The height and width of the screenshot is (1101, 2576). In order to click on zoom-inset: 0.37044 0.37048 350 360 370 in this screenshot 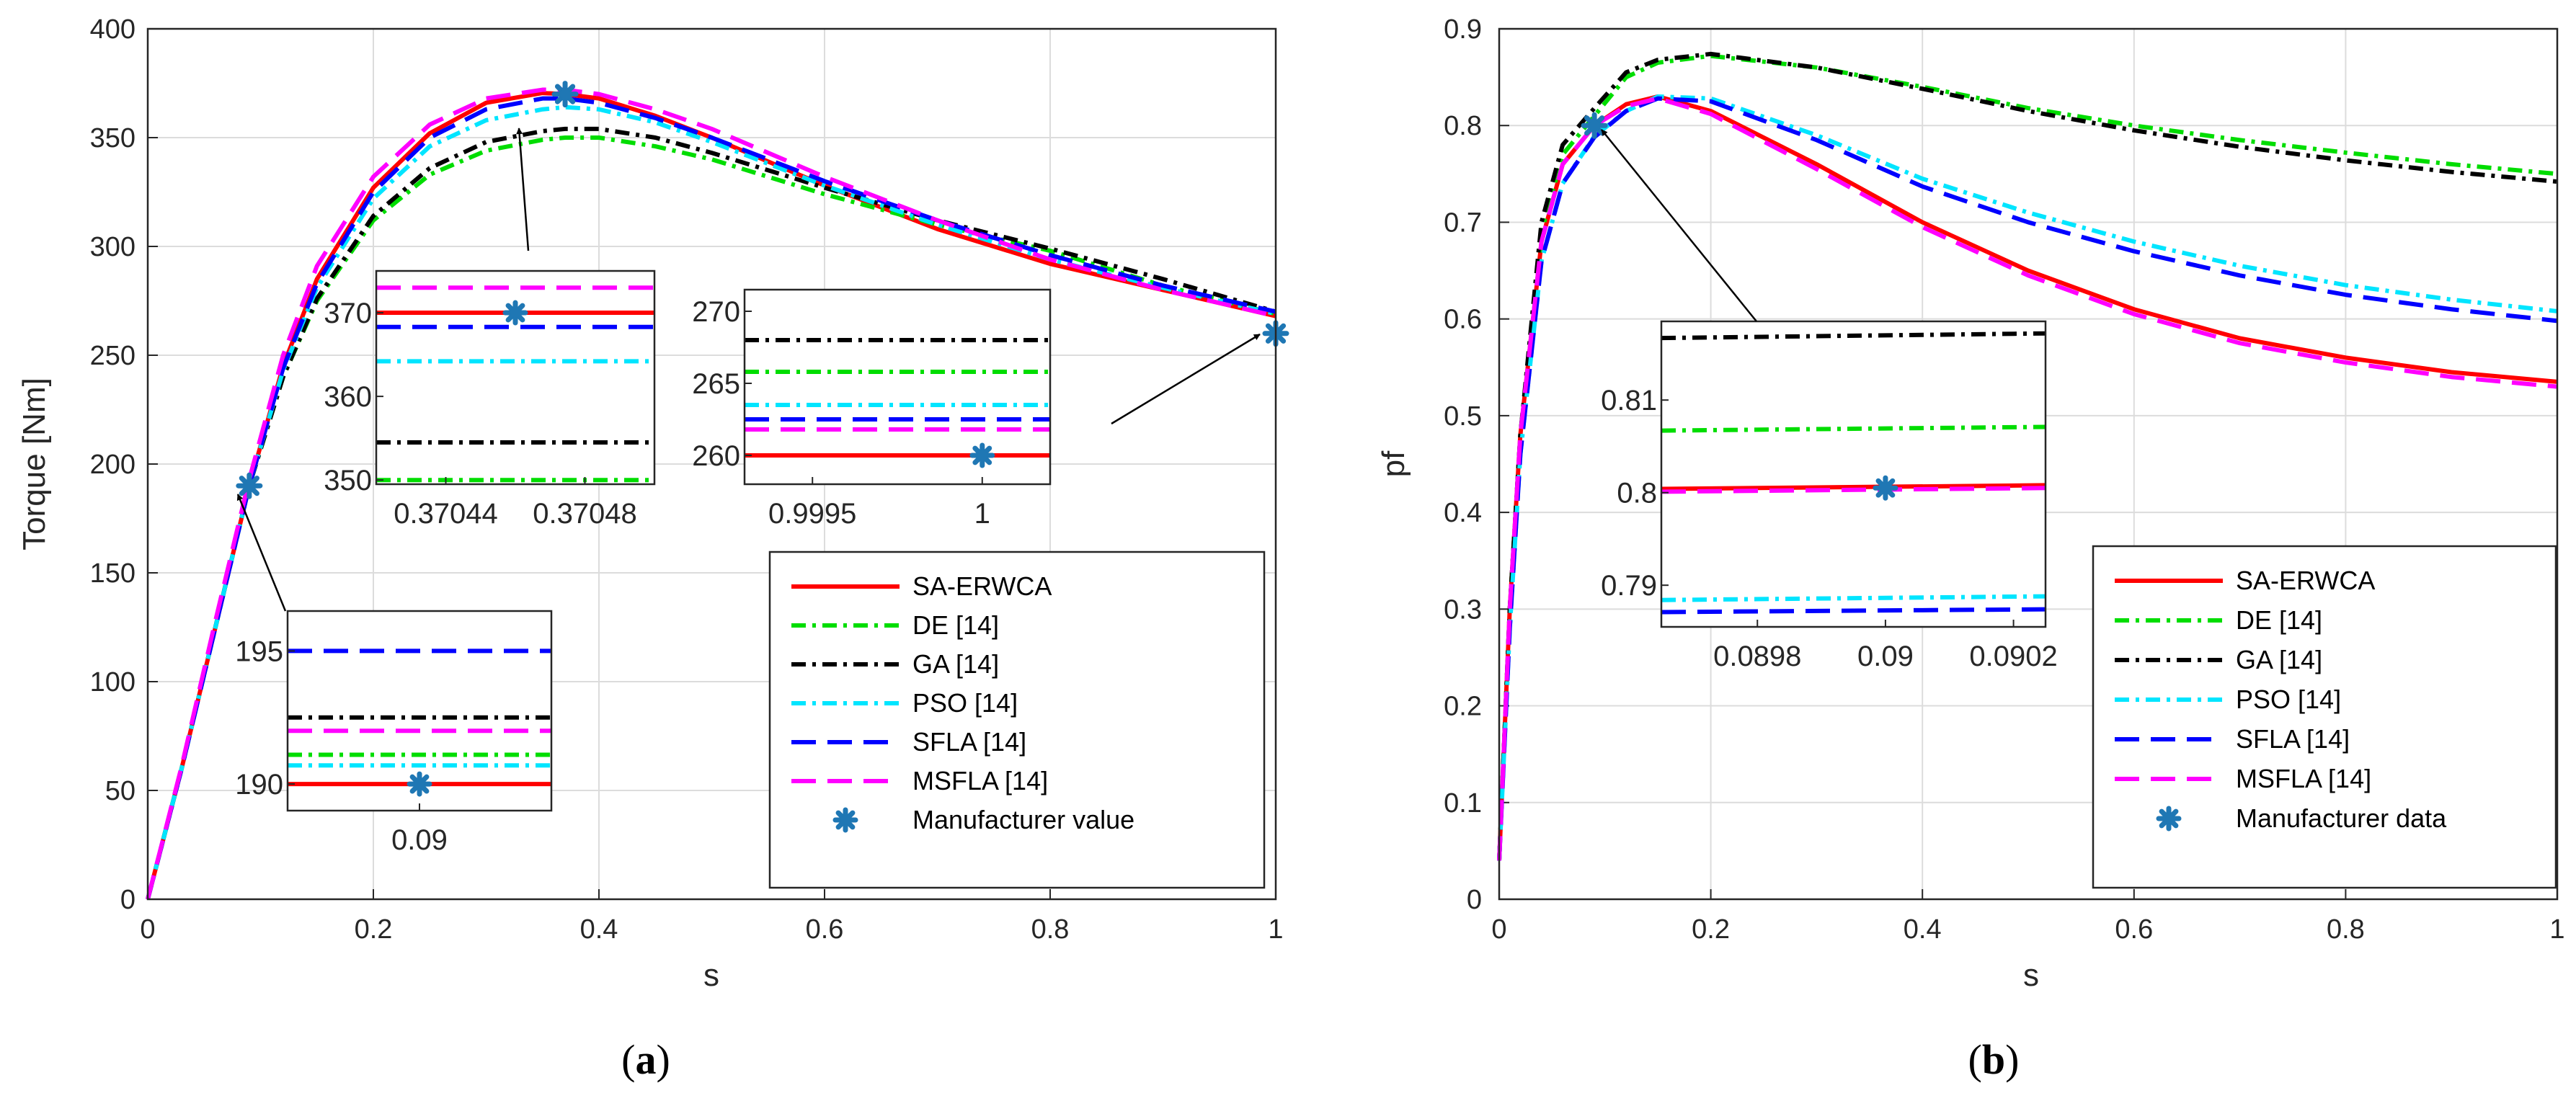, I will do `click(490, 399)`.